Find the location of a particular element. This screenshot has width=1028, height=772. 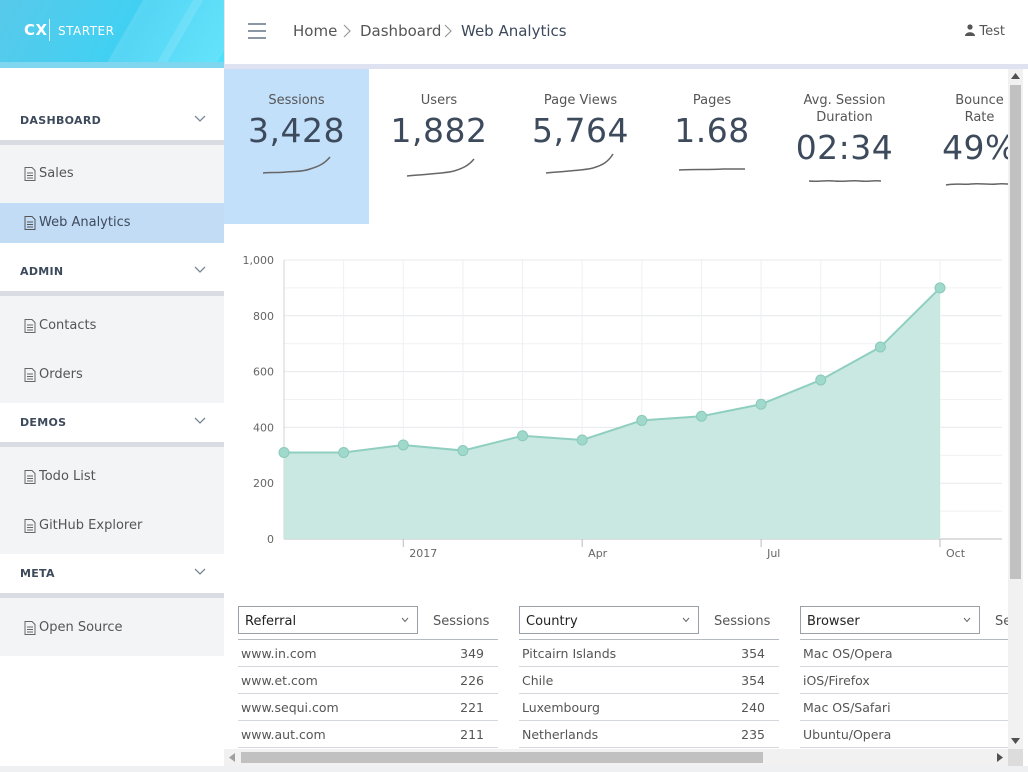

scroll-up-icon is located at coordinates (1015, 76).